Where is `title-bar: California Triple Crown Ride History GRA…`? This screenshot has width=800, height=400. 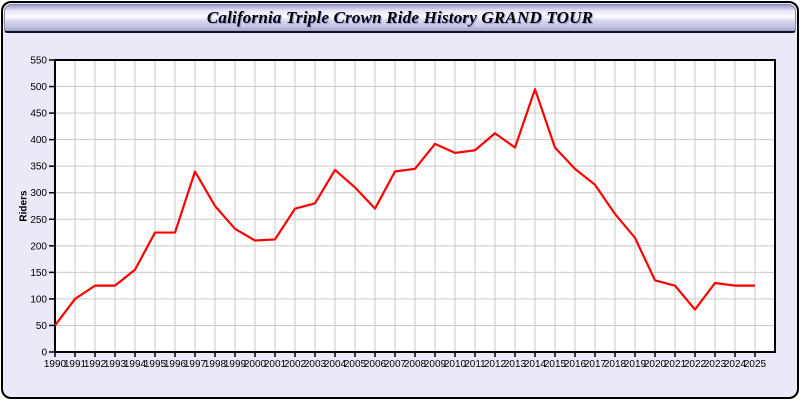 title-bar: California Triple Crown Ride History GRA… is located at coordinates (400, 18).